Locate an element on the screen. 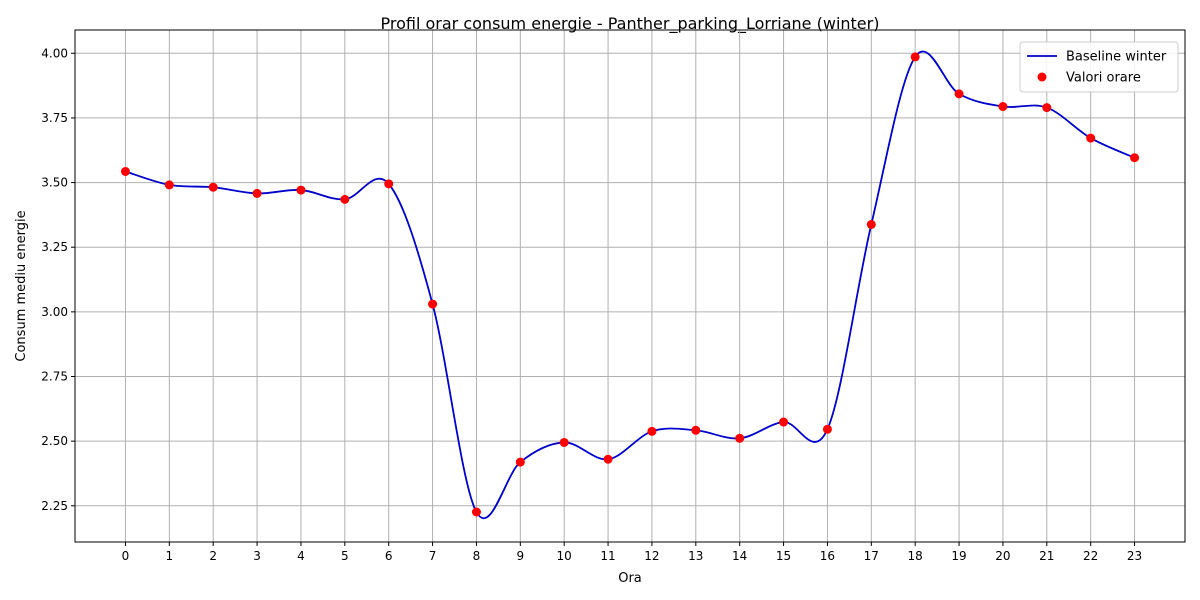  x-tick-label: 10 is located at coordinates (564, 556).